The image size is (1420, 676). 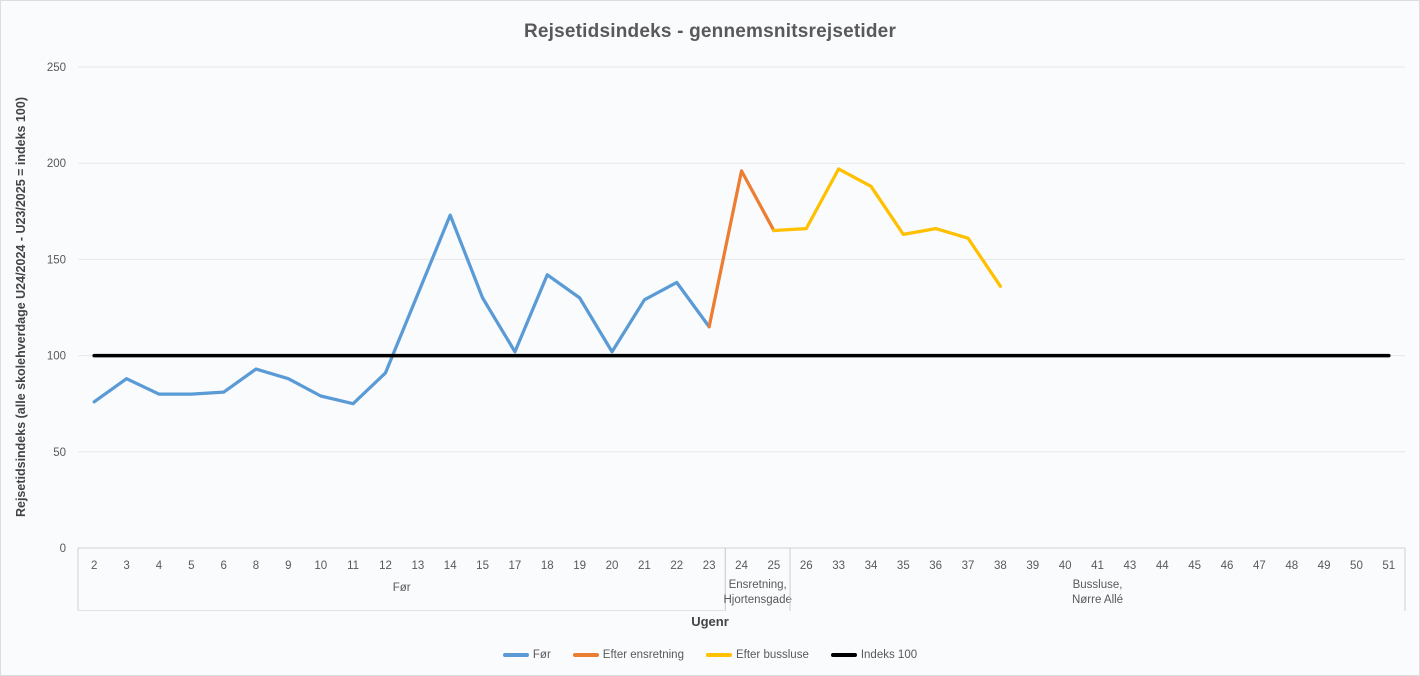 I want to click on x-tick-label: 14, so click(x=450, y=566).